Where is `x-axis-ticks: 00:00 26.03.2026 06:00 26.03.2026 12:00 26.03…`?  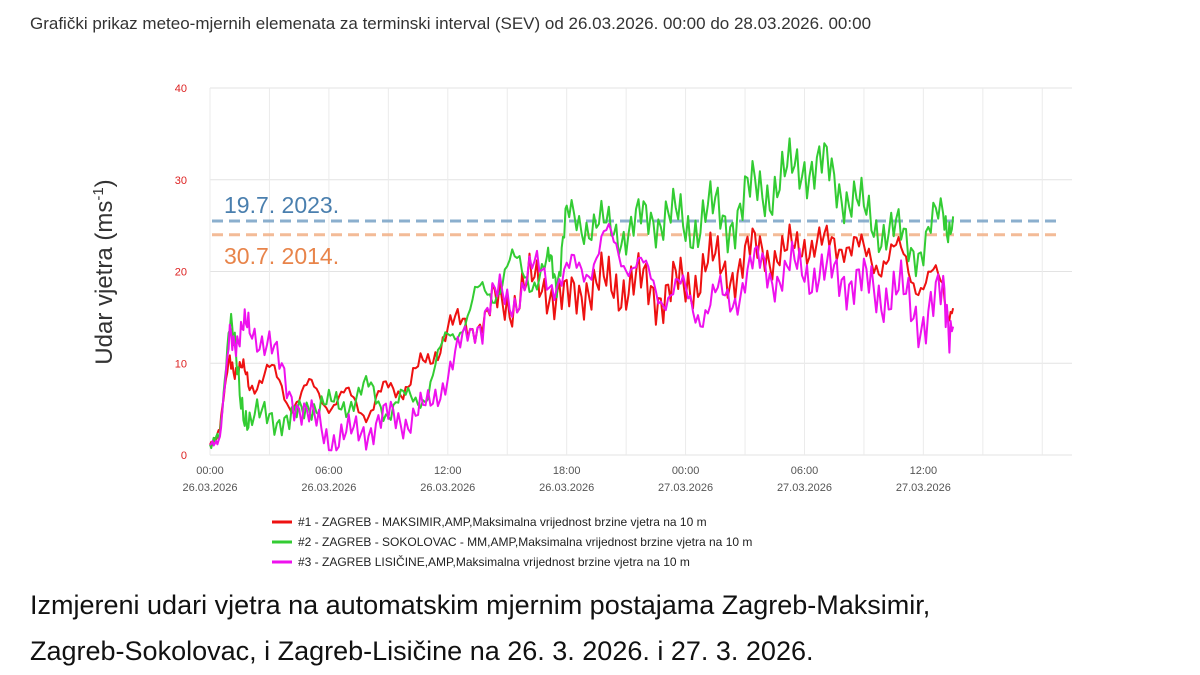 x-axis-ticks: 00:00 26.03.2026 06:00 26.03.2026 12:00 26.03… is located at coordinates (566, 479).